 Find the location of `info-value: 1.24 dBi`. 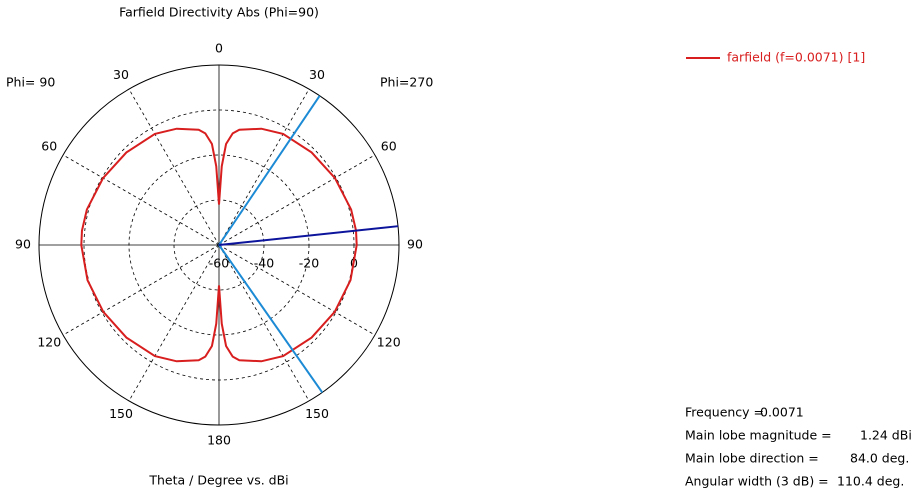

info-value: 1.24 dBi is located at coordinates (886, 435).